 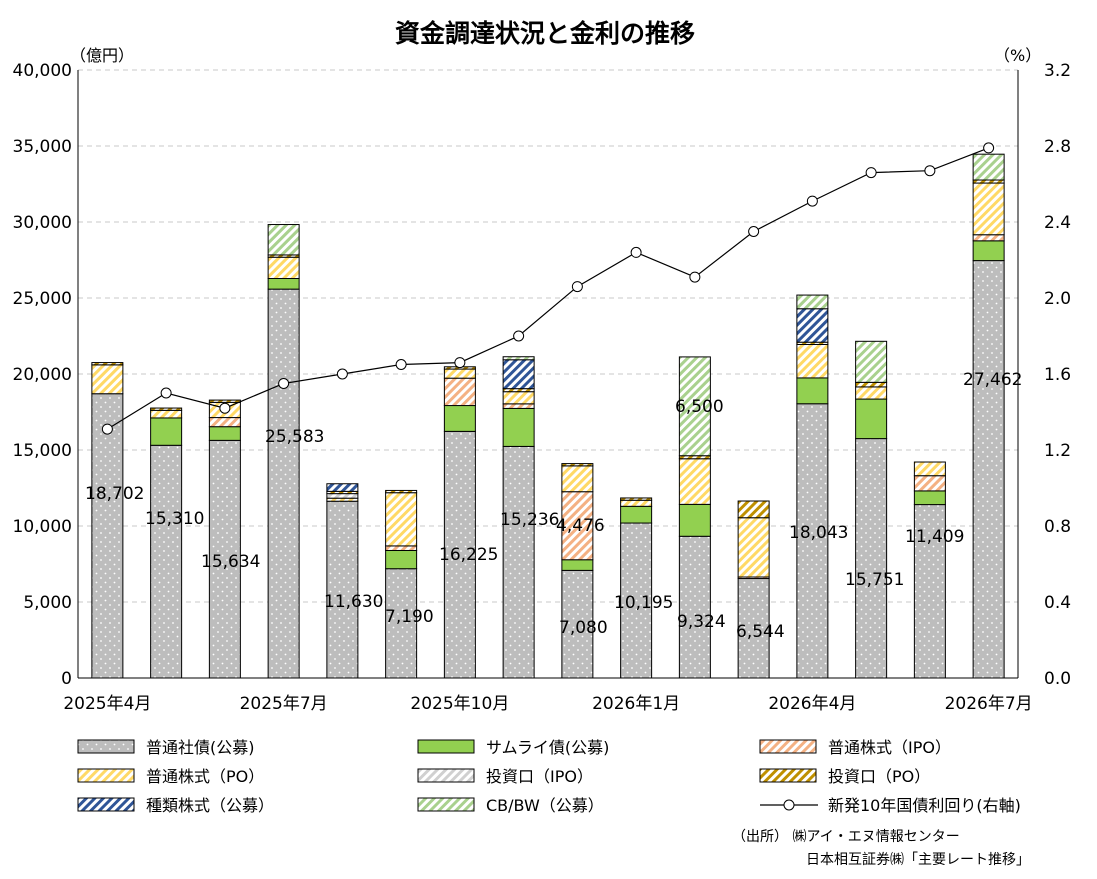 I want to click on left-tick-label: 15,000, so click(x=42, y=451).